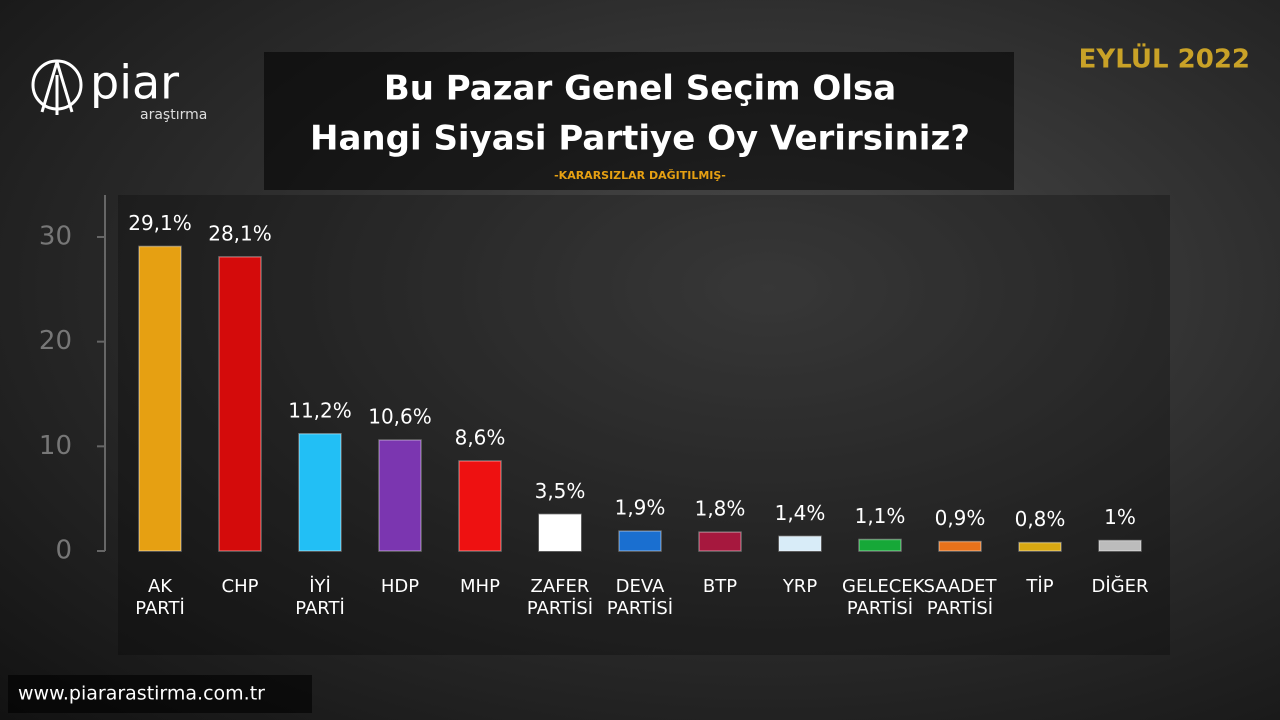 The image size is (1280, 720). I want to click on y-tick-label: 20, so click(55, 341).